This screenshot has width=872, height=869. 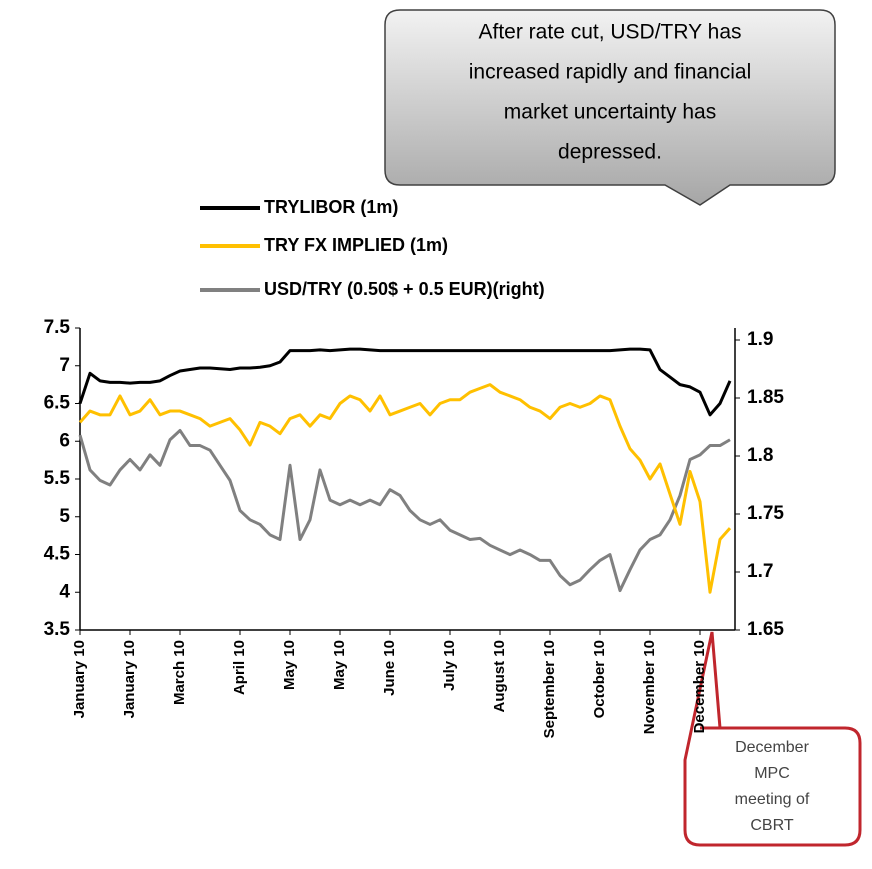 What do you see at coordinates (699, 686) in the screenshot?
I see `x-tick-label: December 10` at bounding box center [699, 686].